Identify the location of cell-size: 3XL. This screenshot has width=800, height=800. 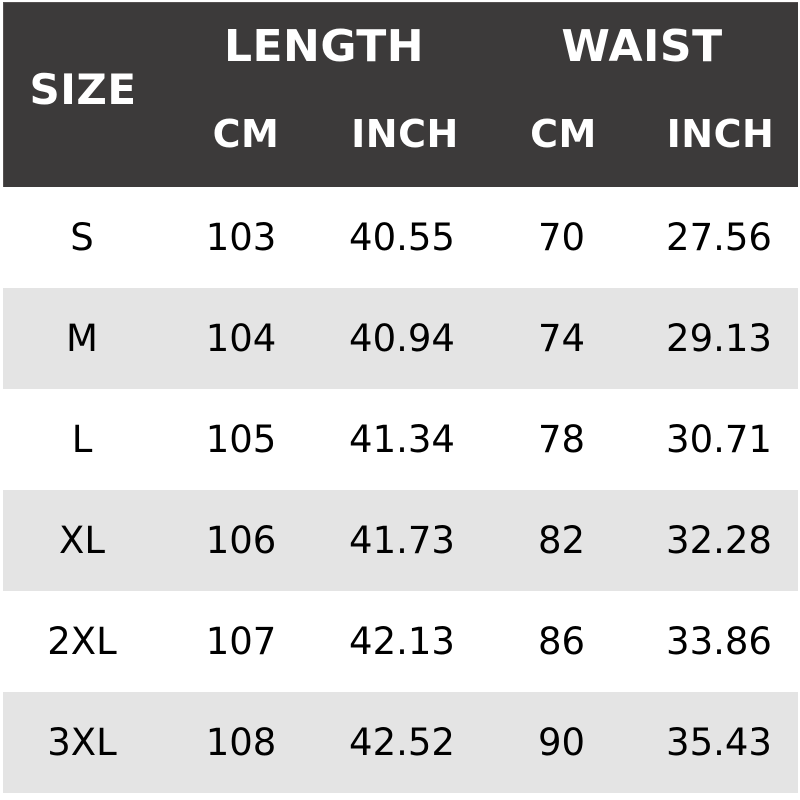
(82, 742).